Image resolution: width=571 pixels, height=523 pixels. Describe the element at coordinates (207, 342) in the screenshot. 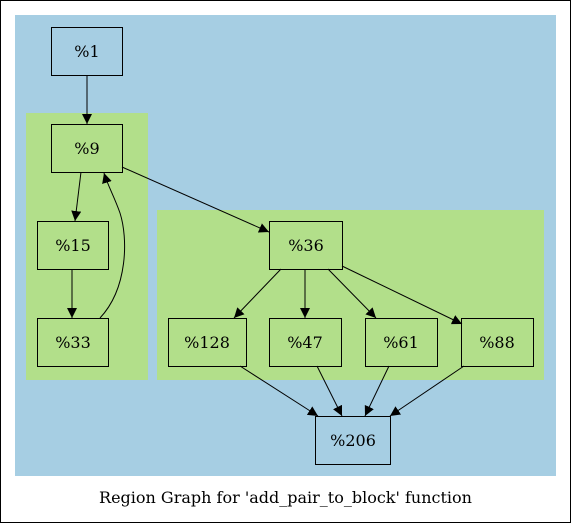

I see `node-128-label: %128` at that location.